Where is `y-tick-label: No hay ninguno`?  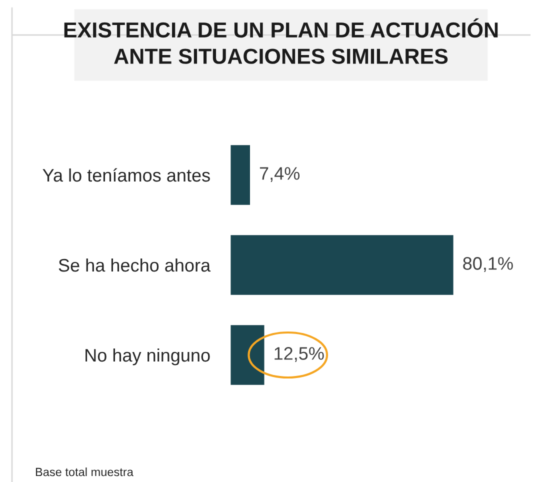
y-tick-label: No hay ninguno is located at coordinates (148, 357).